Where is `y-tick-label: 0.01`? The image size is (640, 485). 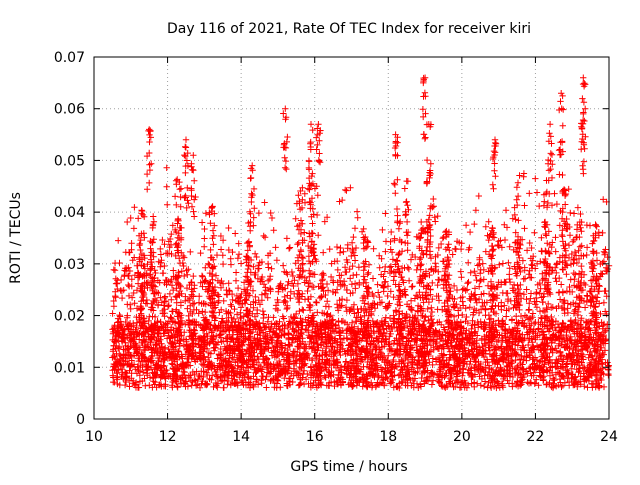
y-tick-label: 0.01 is located at coordinates (69, 368).